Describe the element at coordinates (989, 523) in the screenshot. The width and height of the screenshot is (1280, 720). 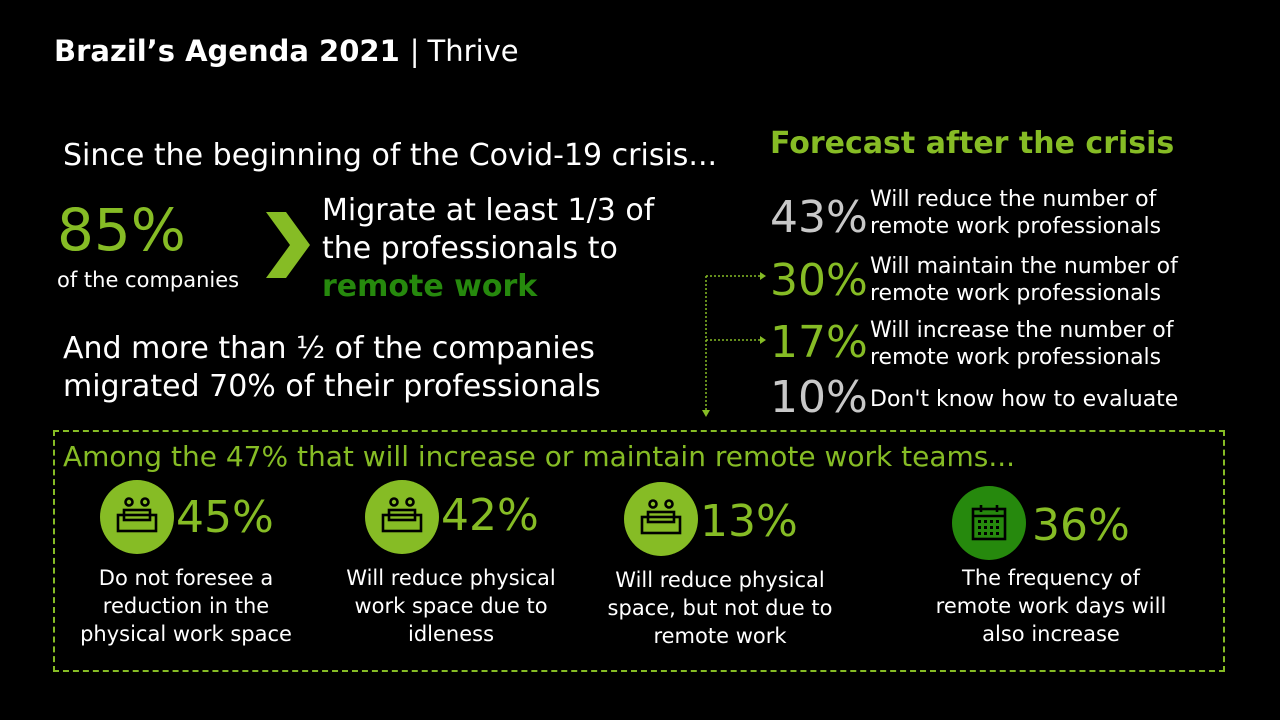
I see `calendar-icon` at that location.